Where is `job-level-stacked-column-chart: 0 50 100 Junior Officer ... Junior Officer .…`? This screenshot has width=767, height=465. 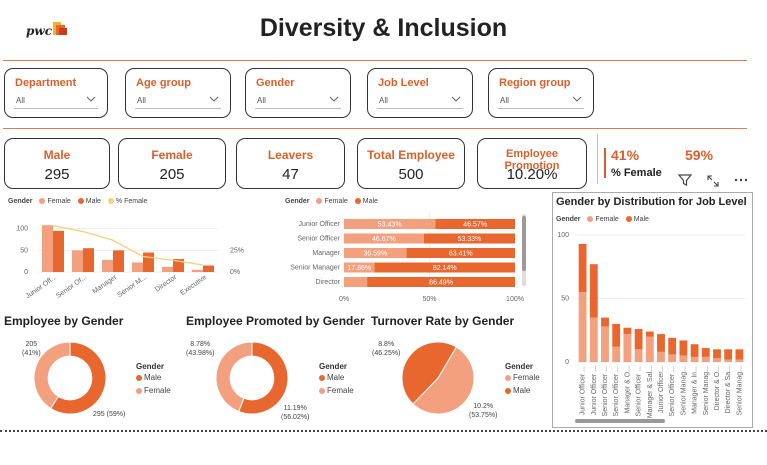 job-level-stacked-column-chart: 0 50 100 Junior Officer ... Junior Officer .… is located at coordinates (651, 327).